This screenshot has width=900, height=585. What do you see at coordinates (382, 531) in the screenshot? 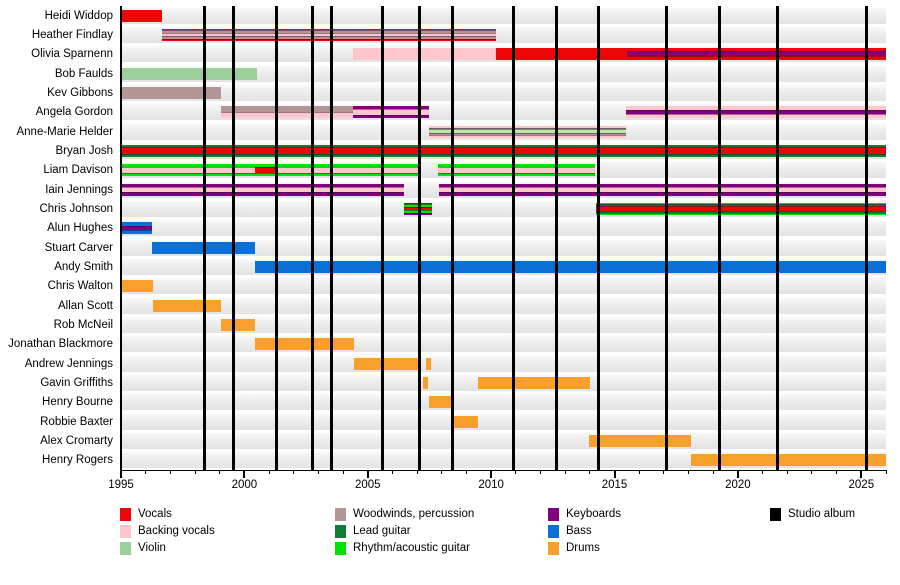
I see `legend-label: Lead guitar` at bounding box center [382, 531].